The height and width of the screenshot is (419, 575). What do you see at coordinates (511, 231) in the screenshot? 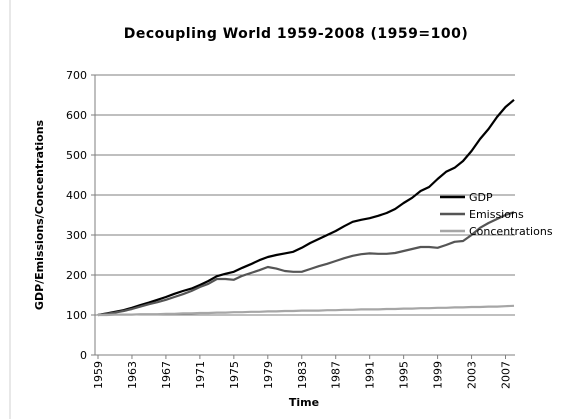
I see `legend-label: Concentrations` at bounding box center [511, 231].